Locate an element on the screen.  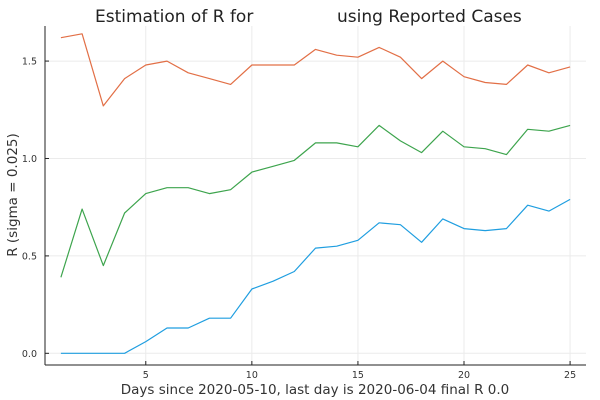
x-tick-label: 15 is located at coordinates (358, 375).